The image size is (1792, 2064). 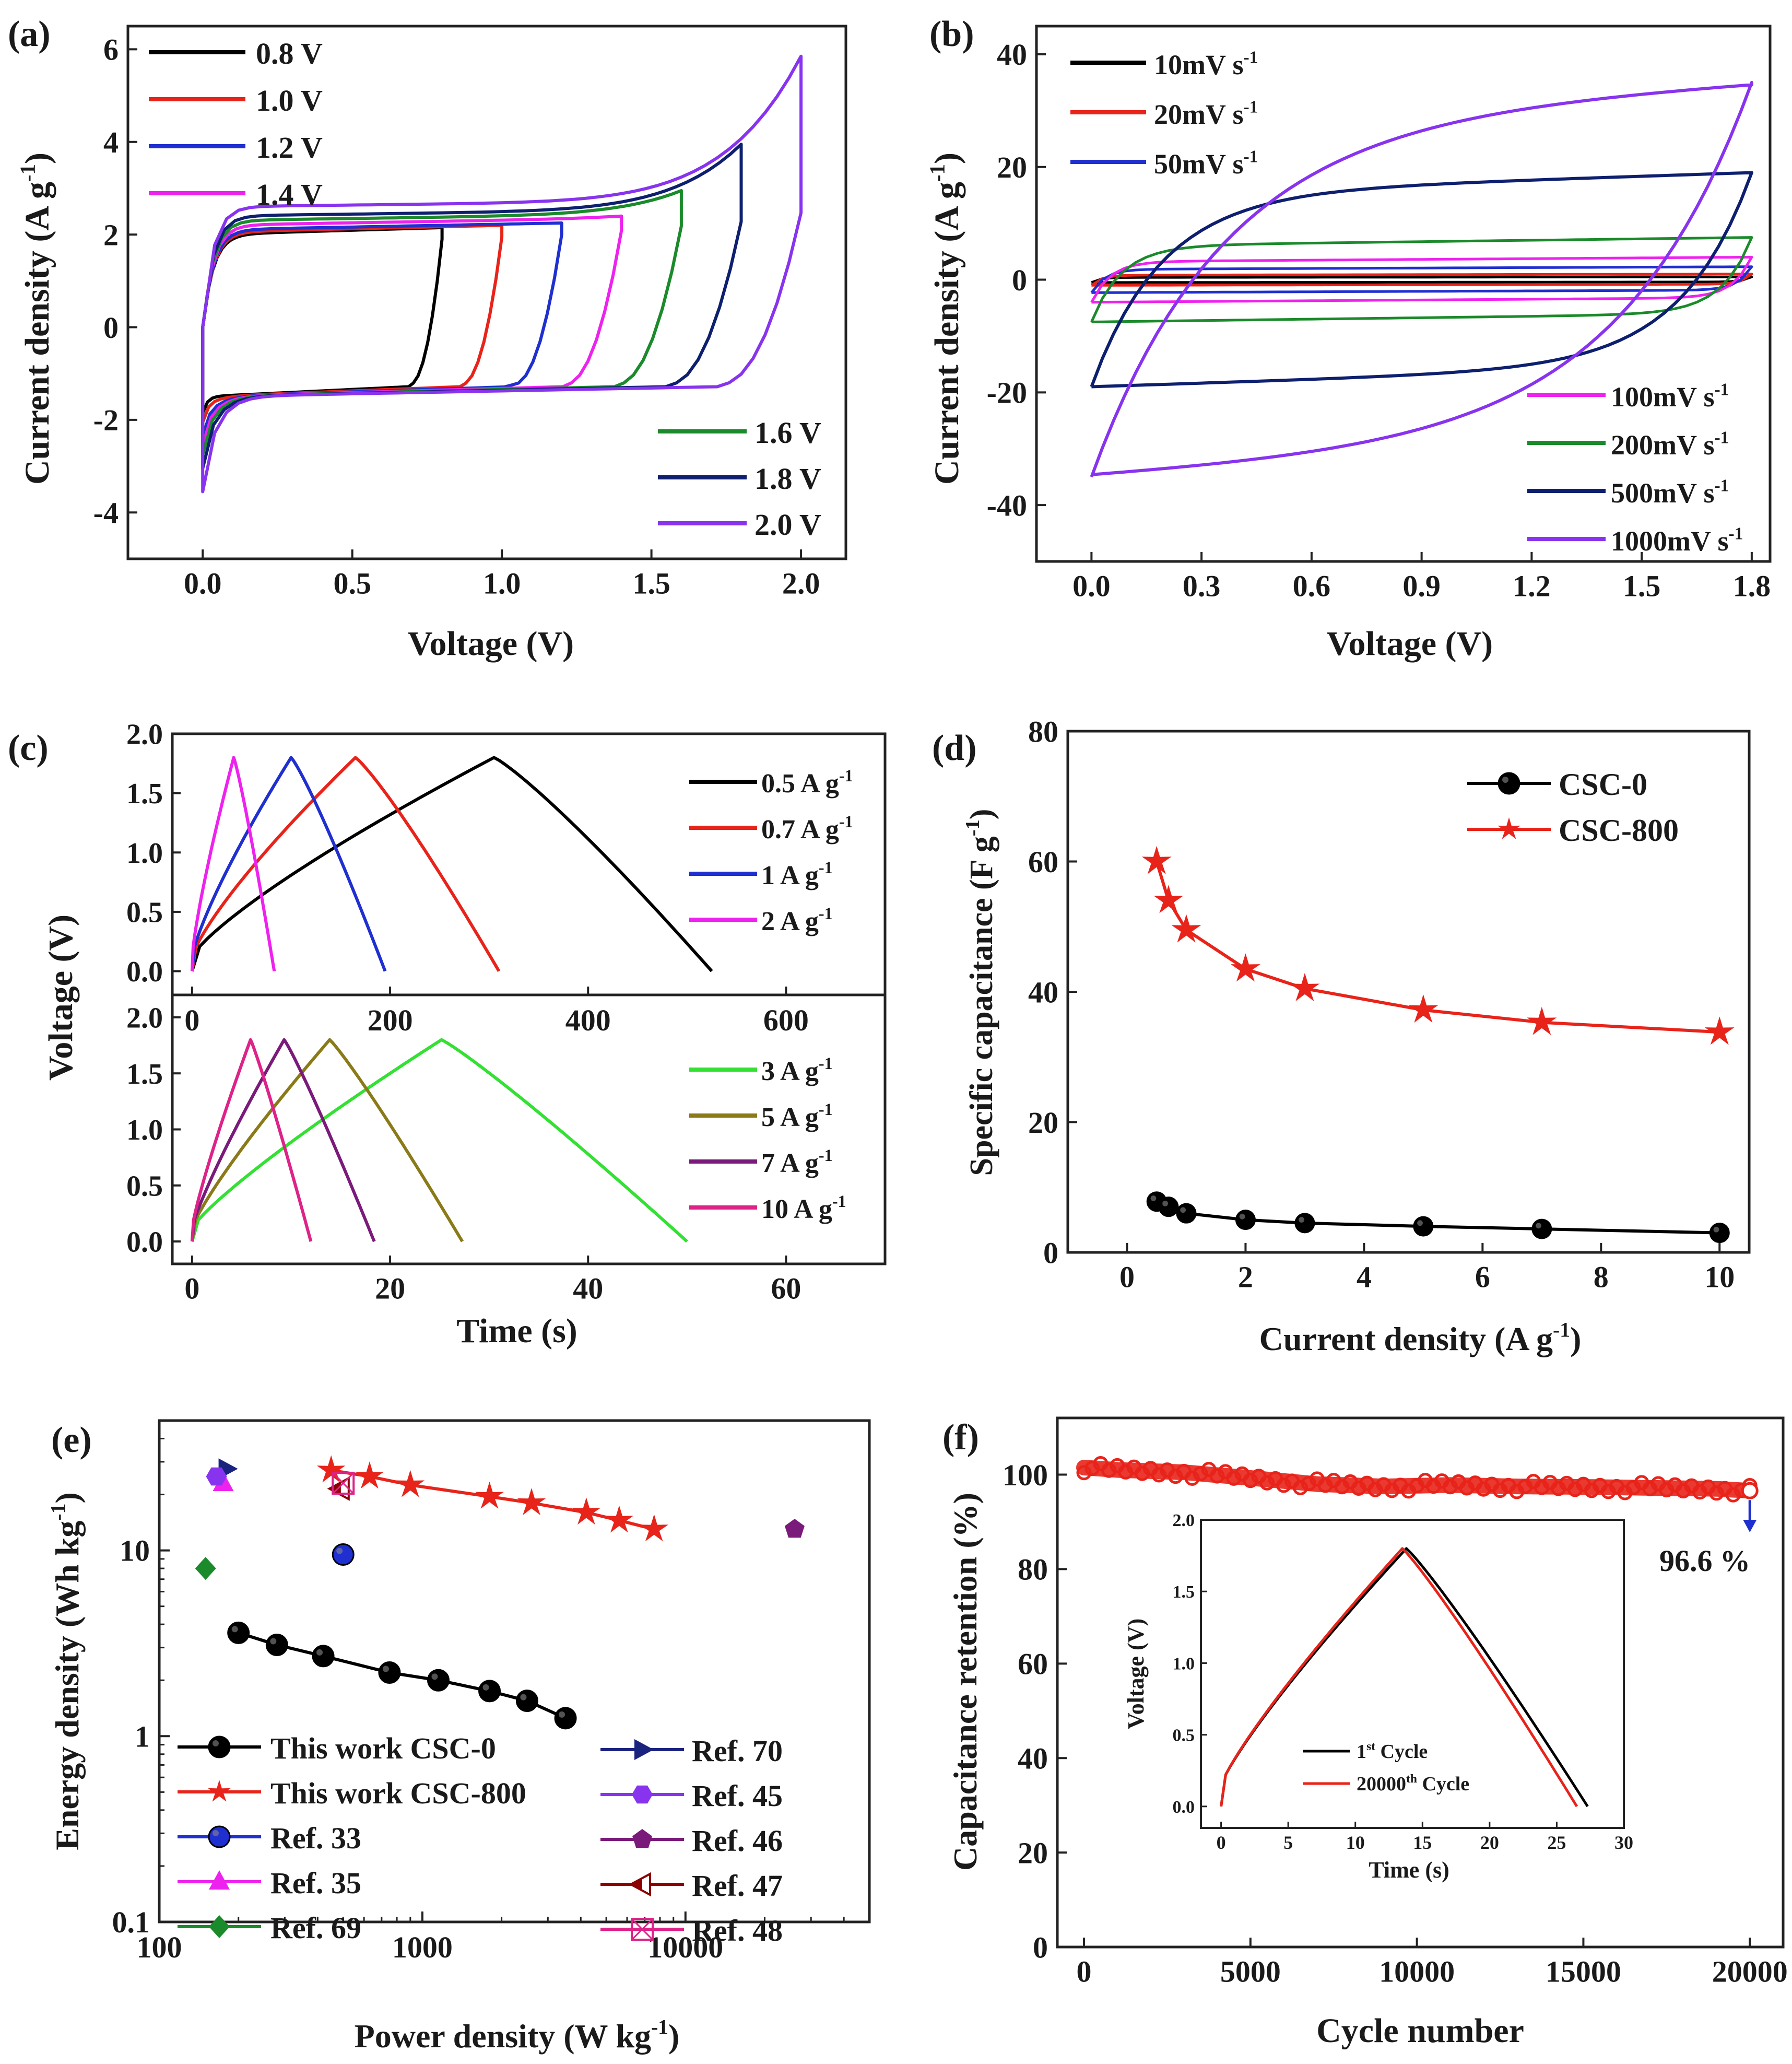 I want to click on panel-e-legend-label-1: This work CSC-800, so click(x=398, y=1793).